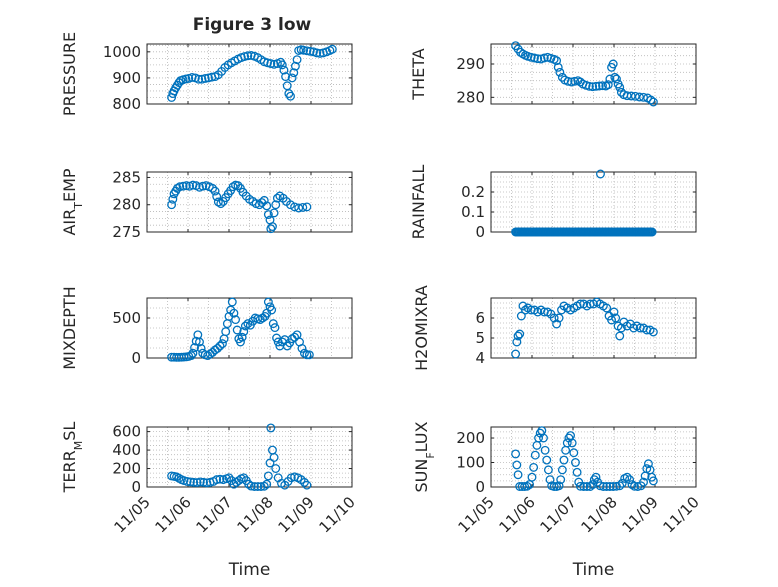  I want to click on y-tick-label: 275, so click(126, 232).